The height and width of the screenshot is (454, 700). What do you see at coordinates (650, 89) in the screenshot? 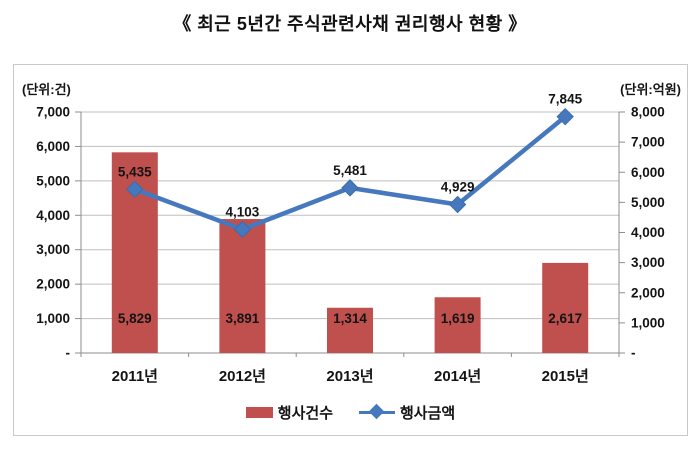
I see `right-axis-unit-label: (단위:억원)` at bounding box center [650, 89].